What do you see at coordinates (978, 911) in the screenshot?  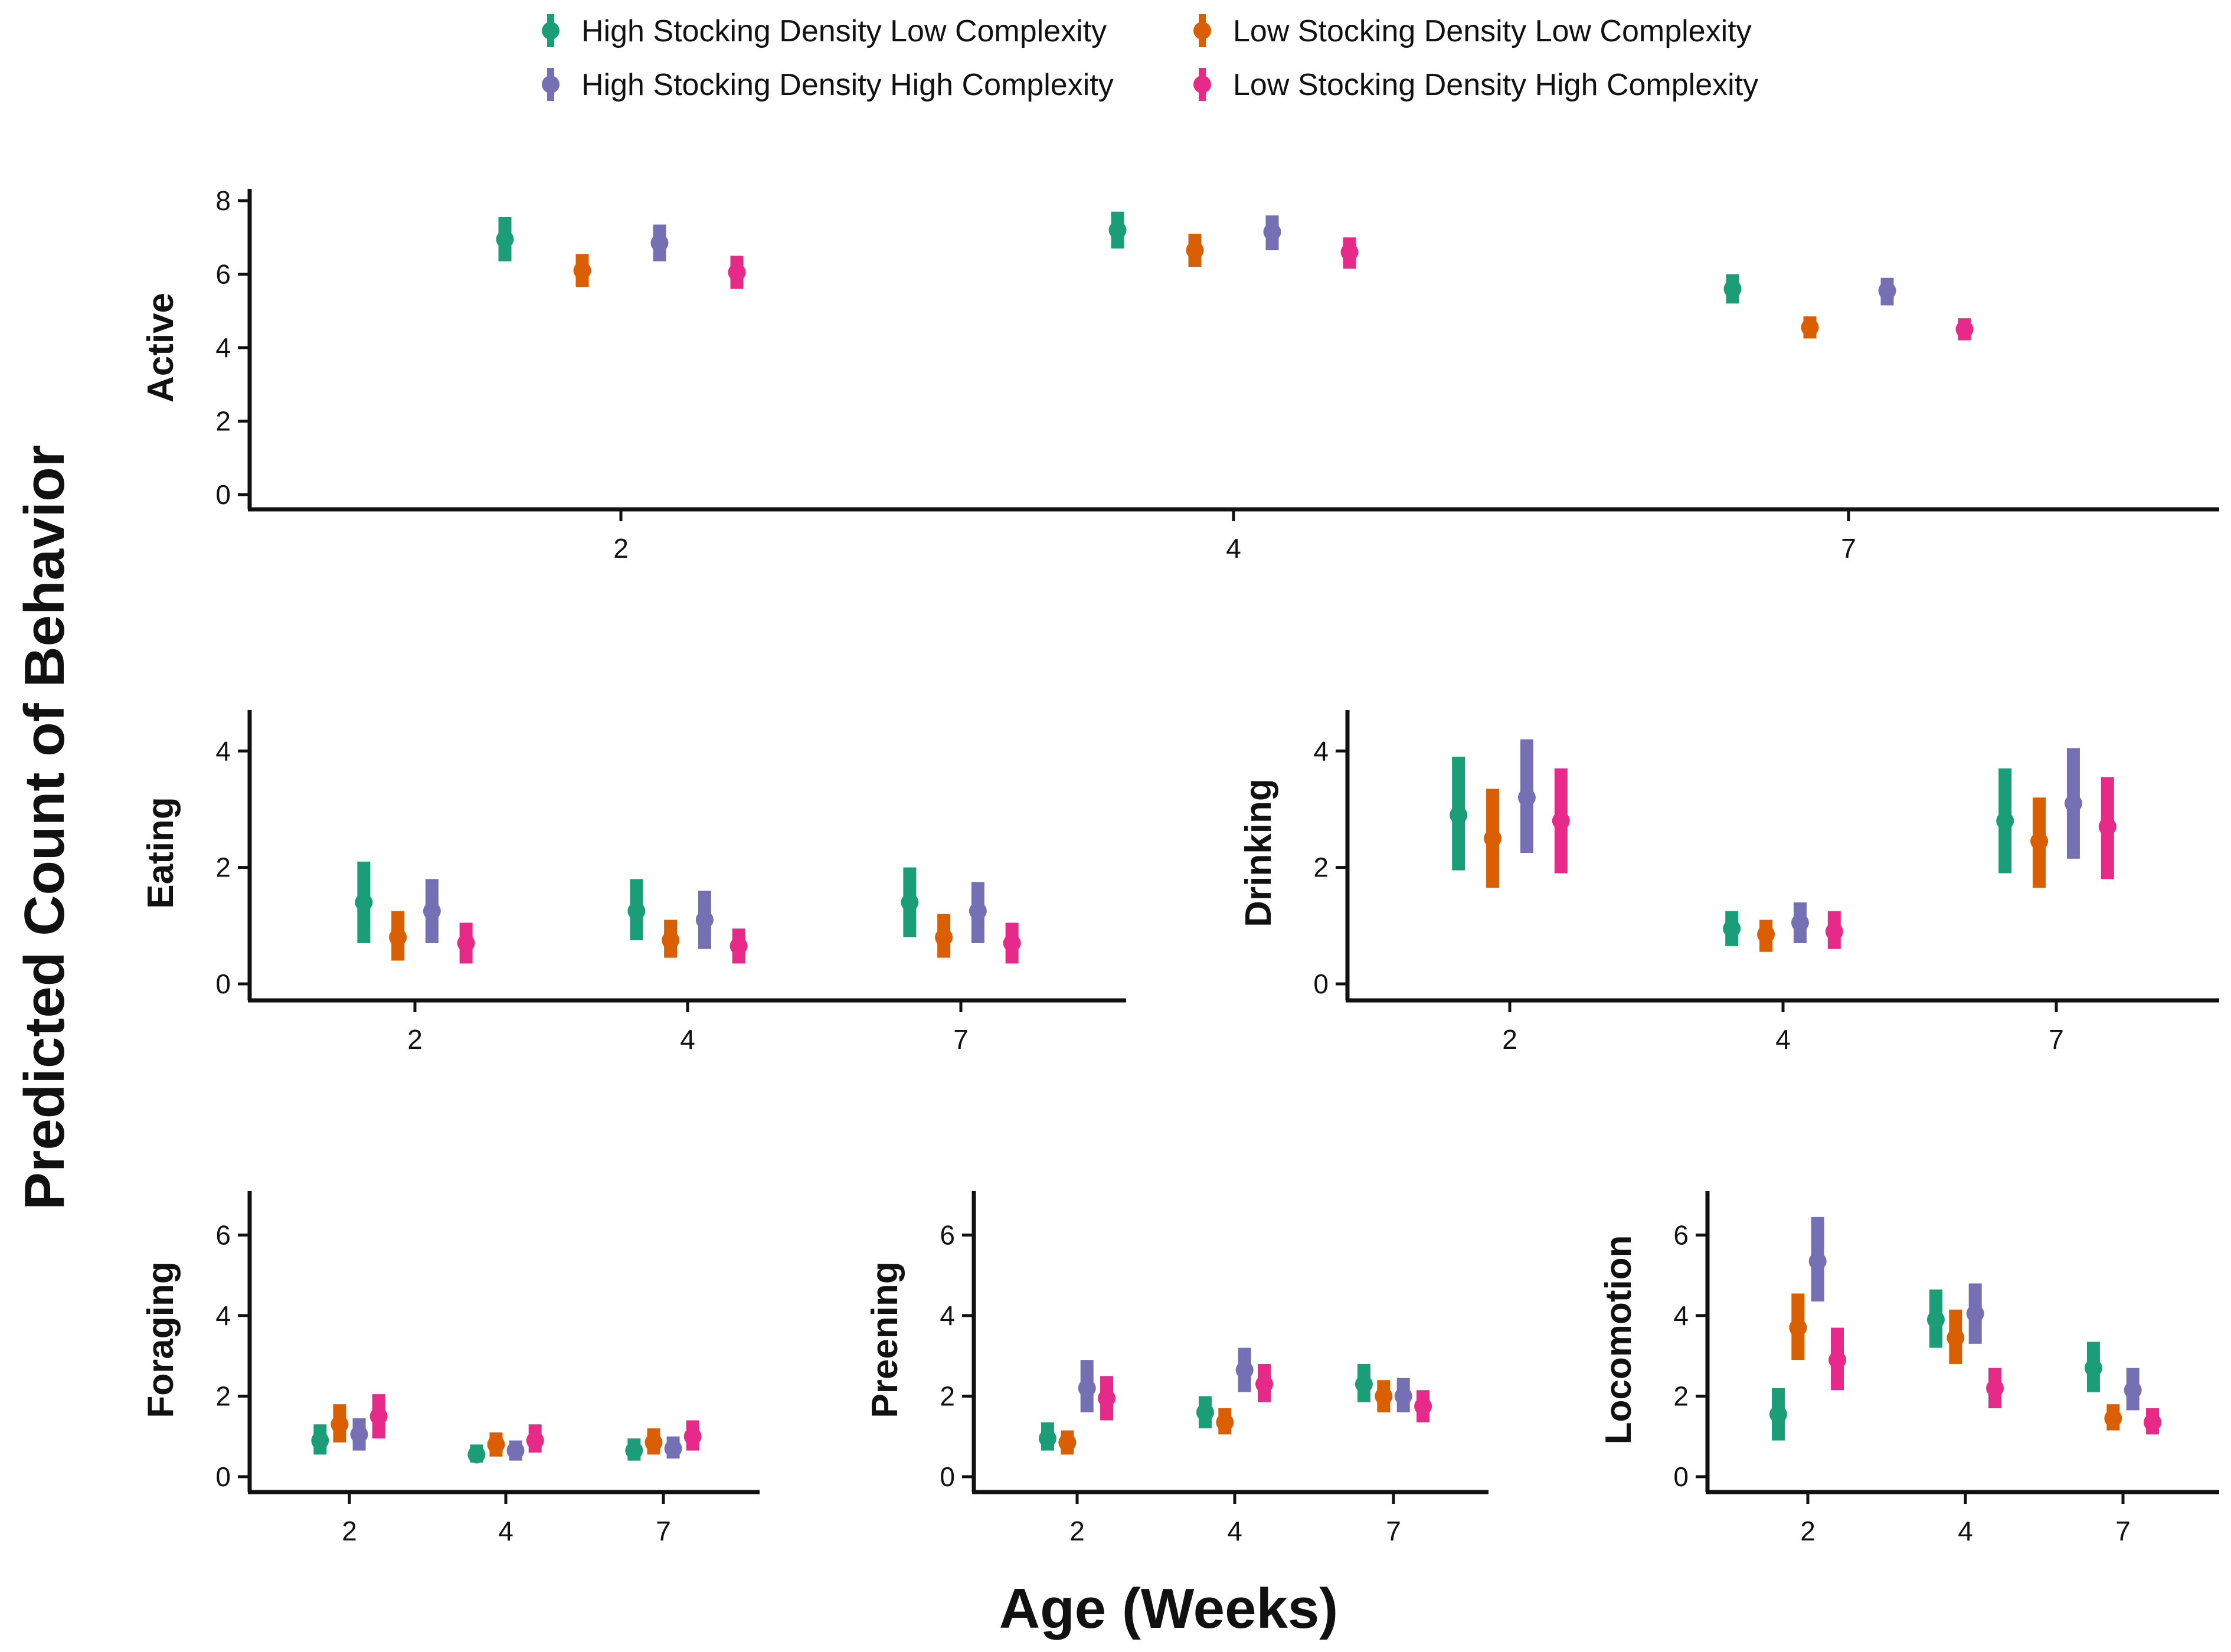 I see `point-eating-high-stocking-density-high-complexity-wk7` at bounding box center [978, 911].